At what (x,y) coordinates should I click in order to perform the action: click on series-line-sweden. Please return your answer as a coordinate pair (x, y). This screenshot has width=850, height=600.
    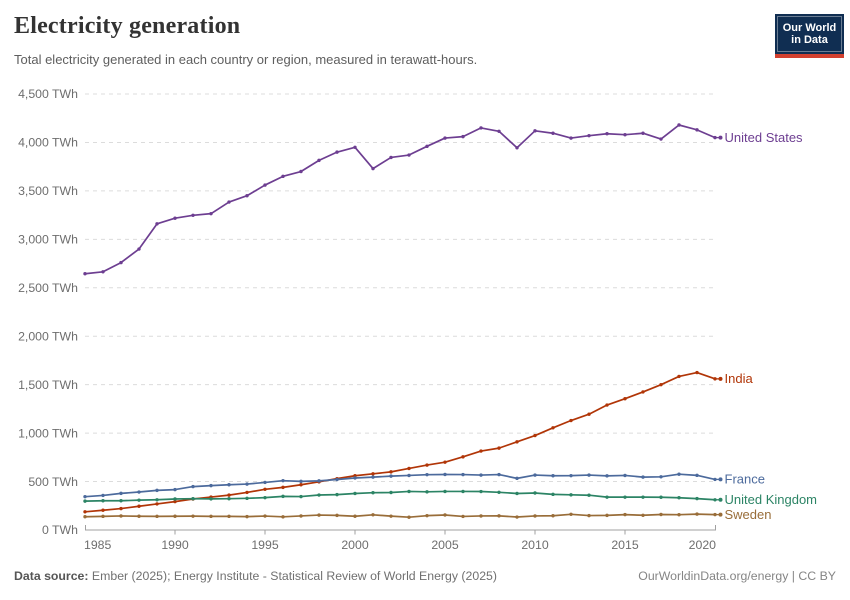
    Looking at the image, I should click on (400, 516).